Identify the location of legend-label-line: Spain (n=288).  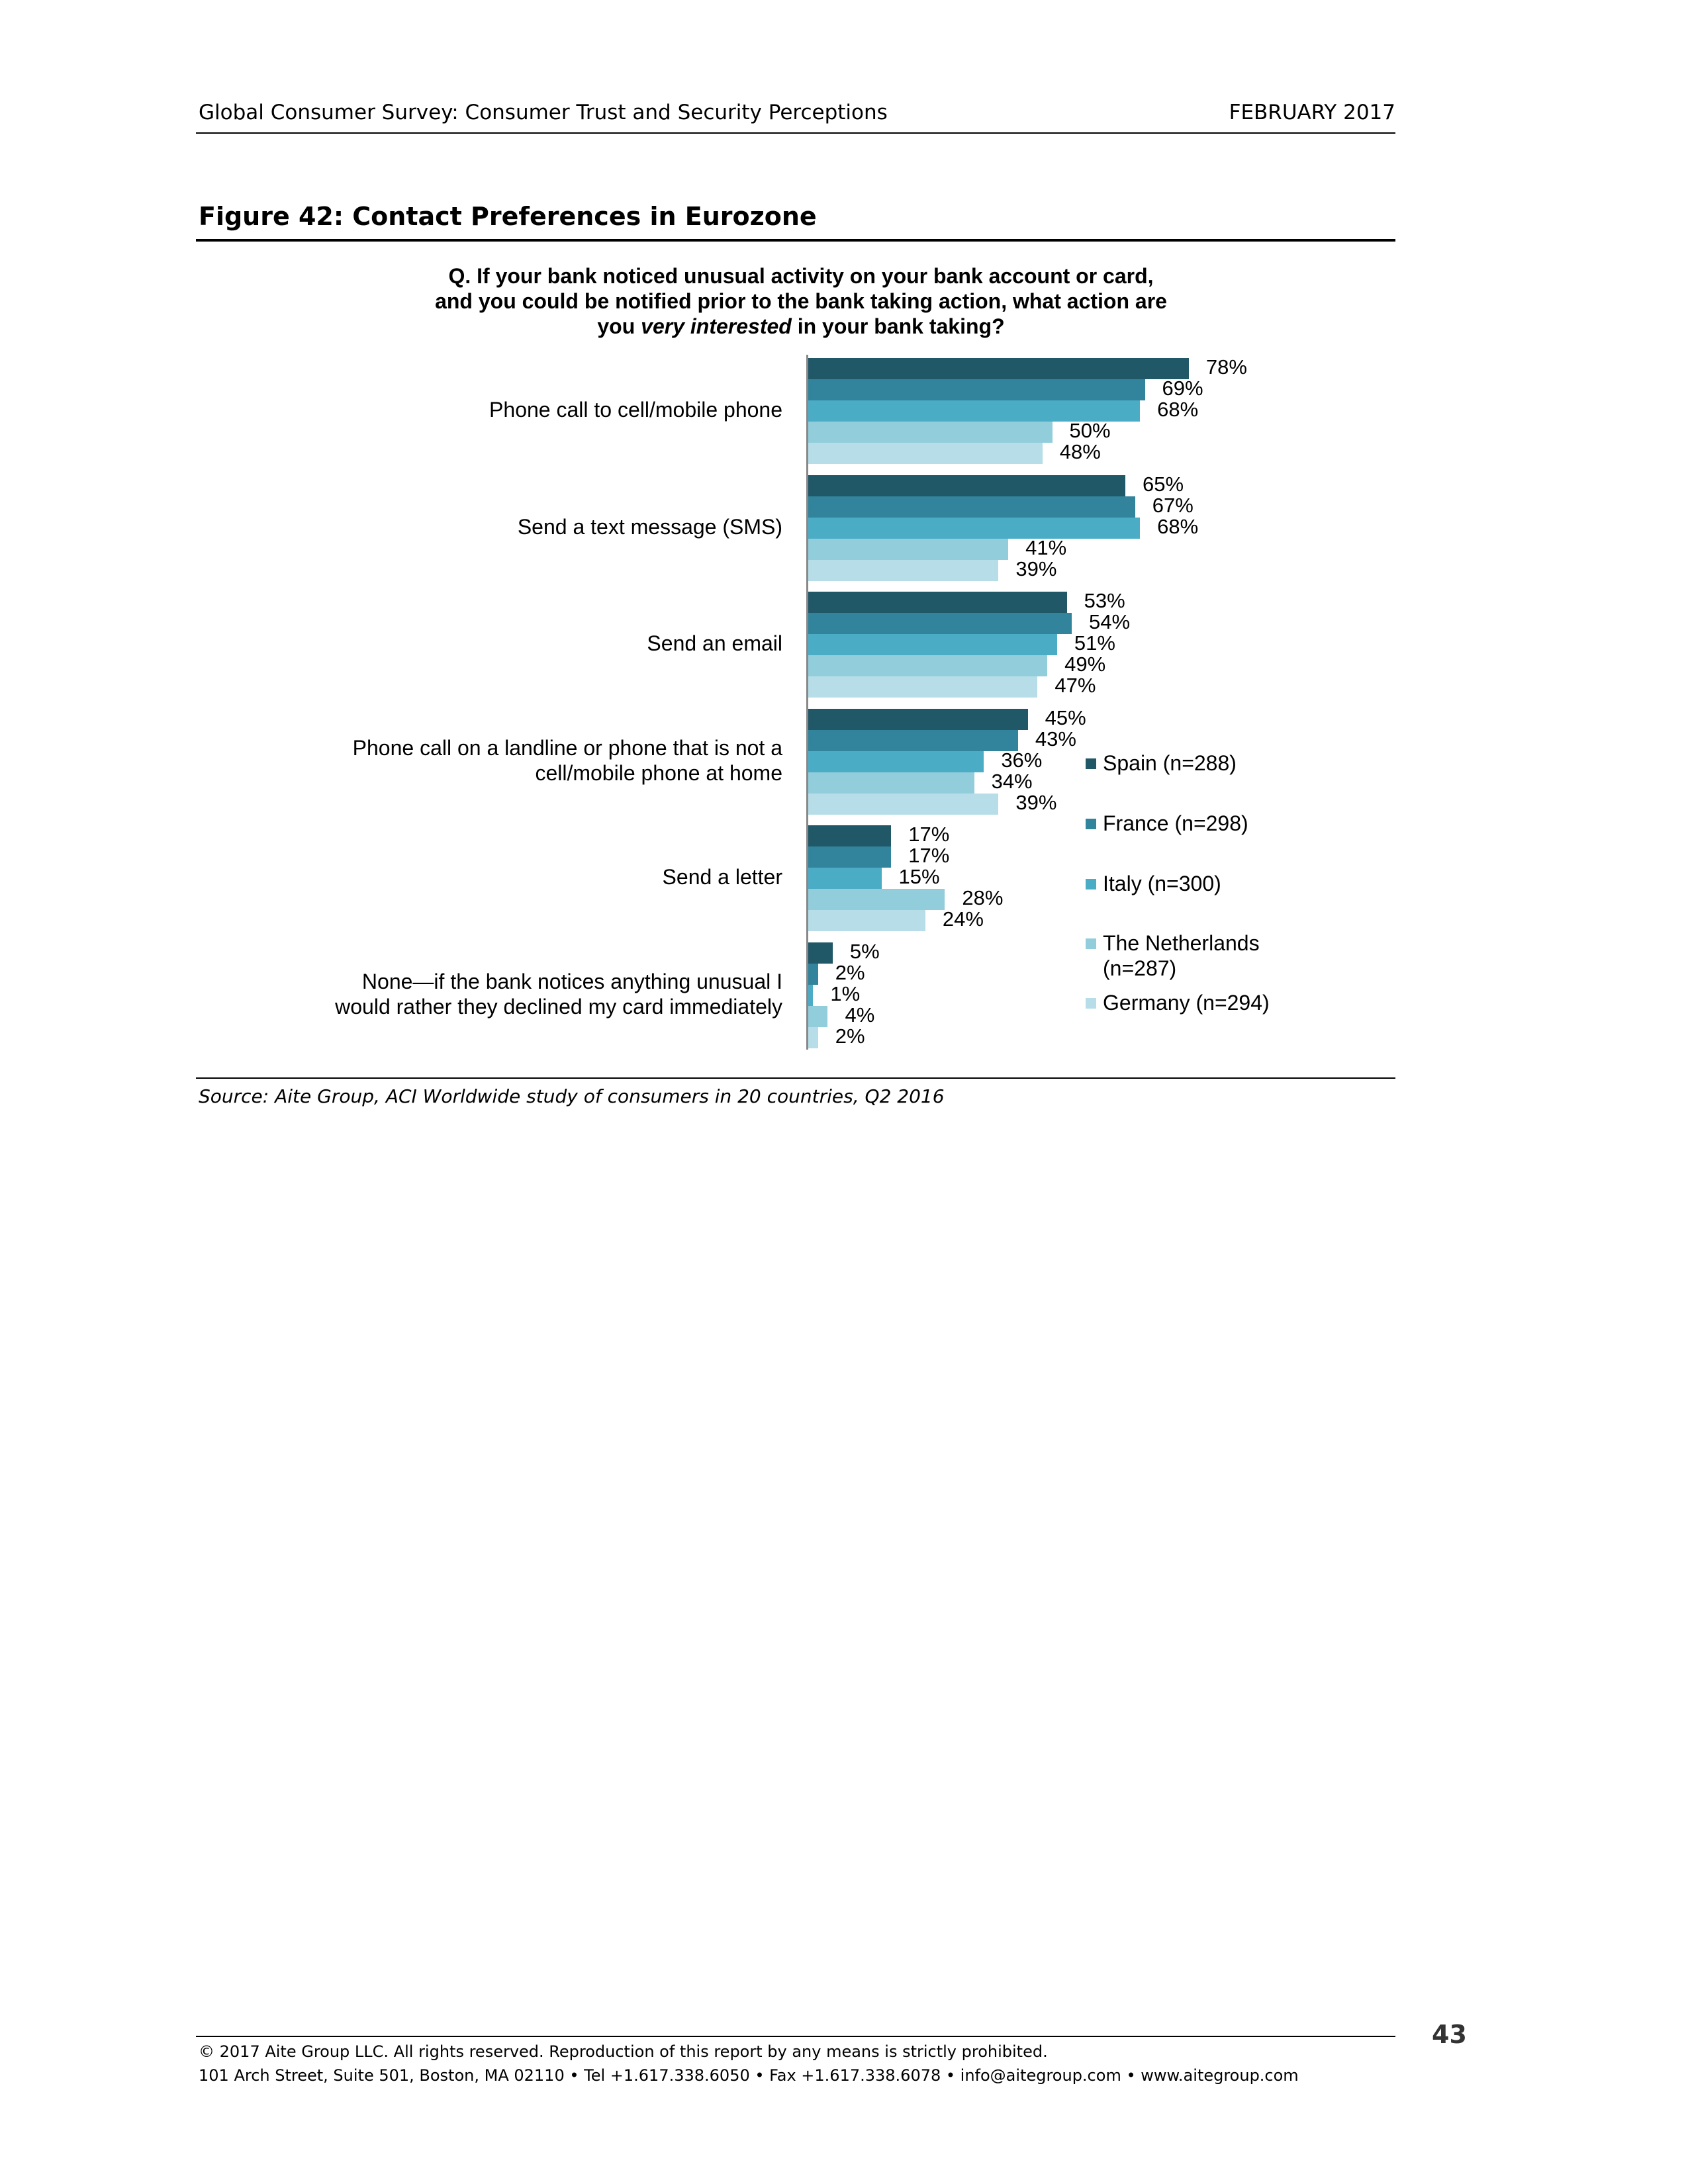
(1170, 763).